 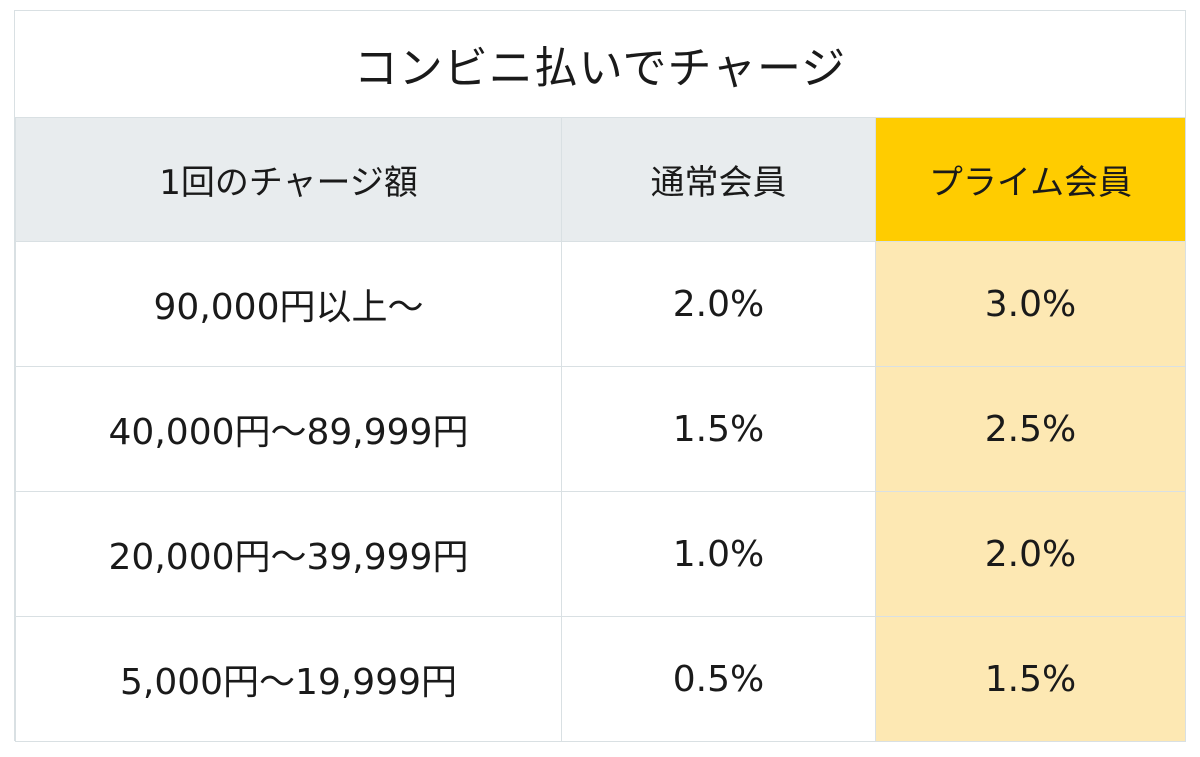 I want to click on charge-amount-cell: 5,000円～19,999円, so click(x=288, y=679).